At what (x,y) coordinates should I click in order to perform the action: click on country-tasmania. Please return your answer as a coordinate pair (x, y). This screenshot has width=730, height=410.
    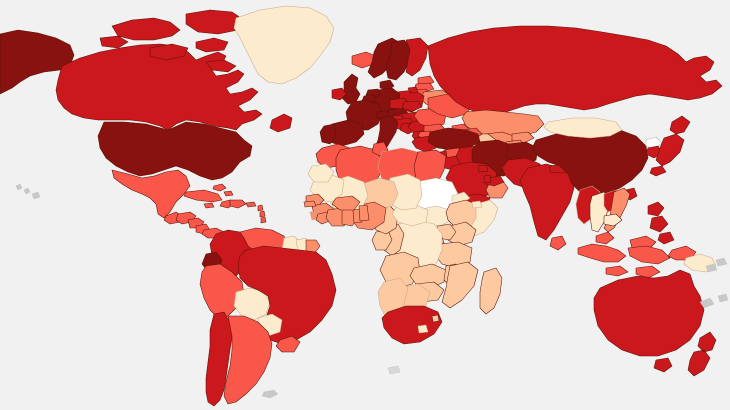
    Looking at the image, I should click on (663, 365).